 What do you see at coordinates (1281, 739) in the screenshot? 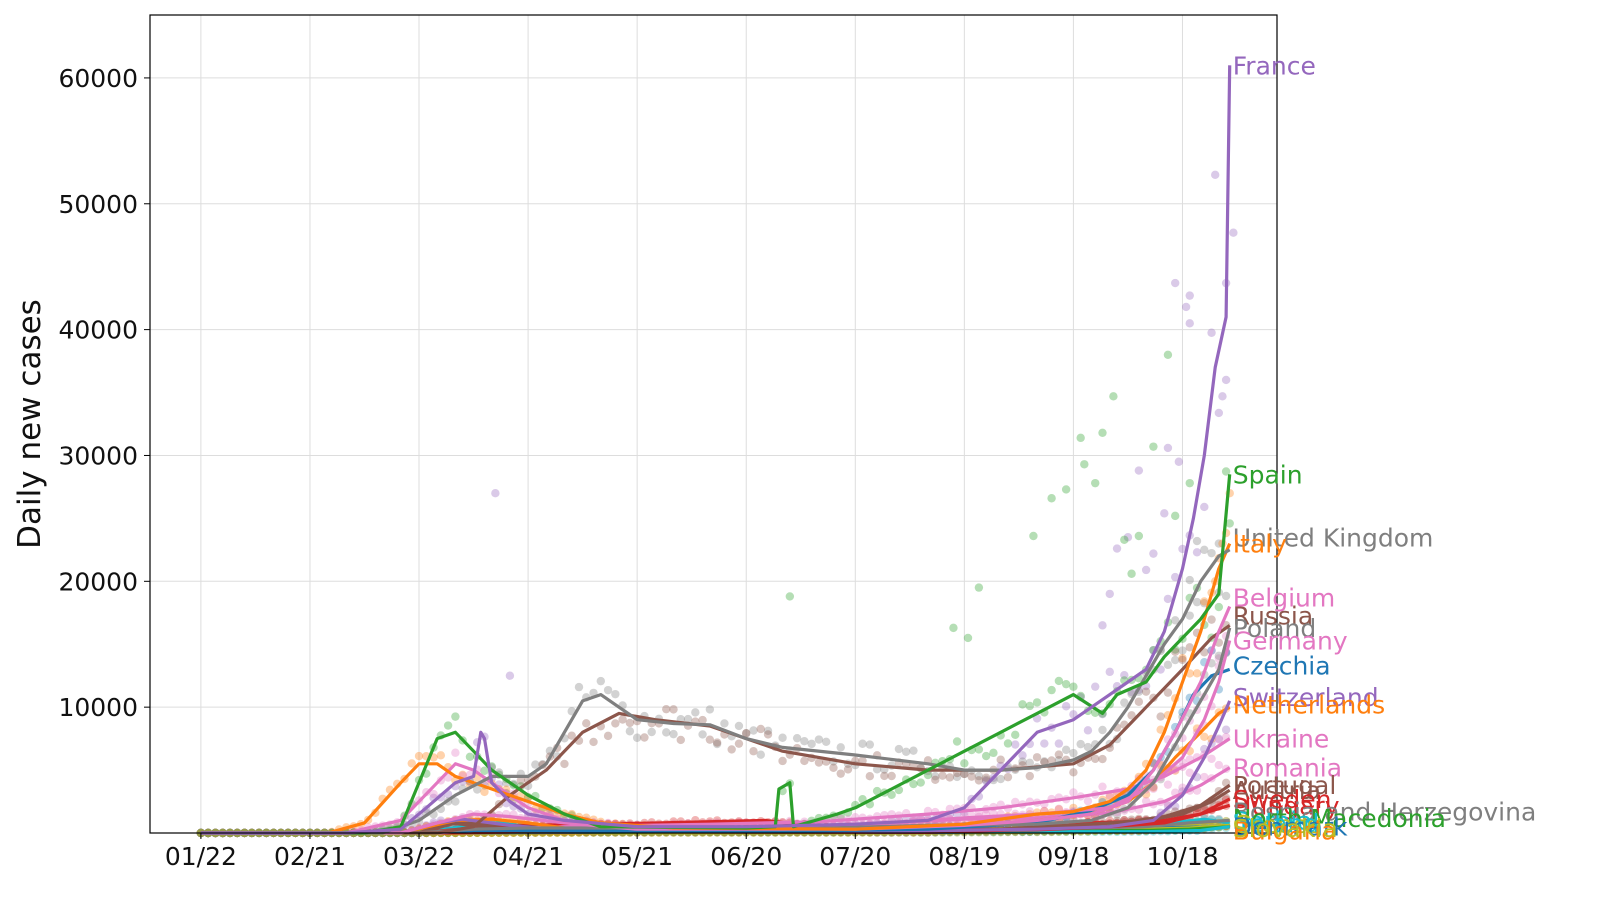
I see `series-label-11: Ukraine` at bounding box center [1281, 739].